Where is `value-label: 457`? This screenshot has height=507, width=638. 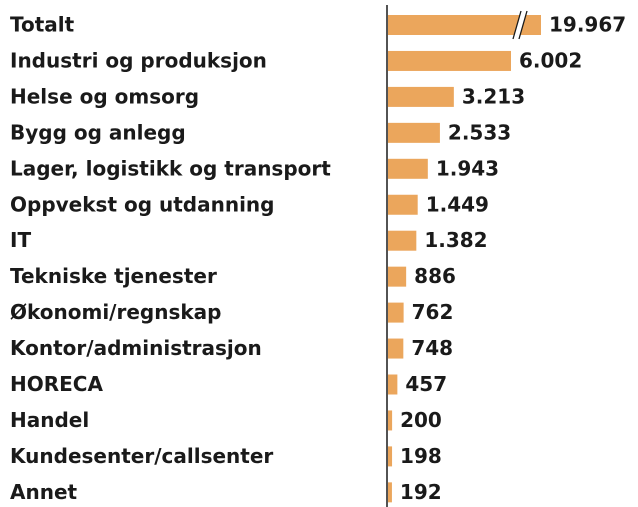 value-label: 457 is located at coordinates (426, 384).